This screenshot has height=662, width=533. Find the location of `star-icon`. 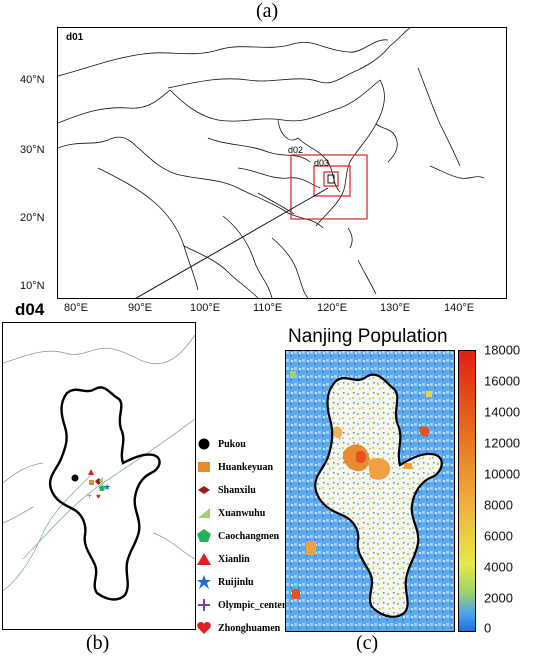

star-icon is located at coordinates (204, 582).